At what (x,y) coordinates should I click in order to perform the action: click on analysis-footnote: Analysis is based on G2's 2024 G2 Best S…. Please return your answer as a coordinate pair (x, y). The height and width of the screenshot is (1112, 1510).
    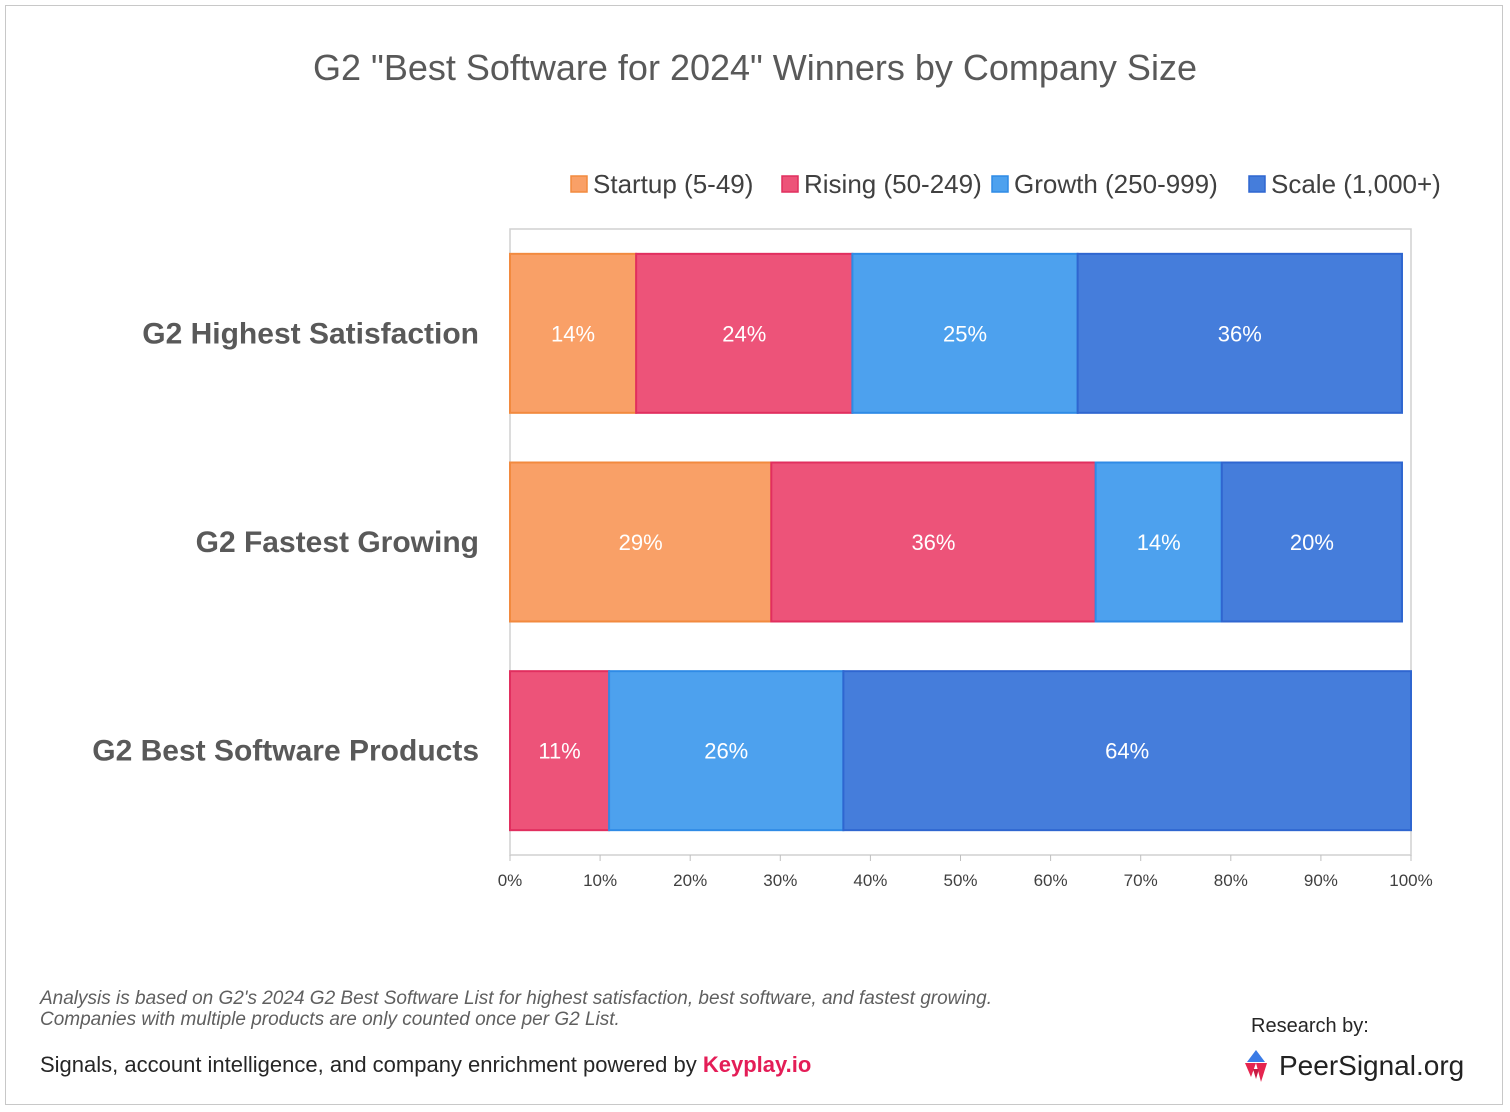
    Looking at the image, I should click on (516, 1009).